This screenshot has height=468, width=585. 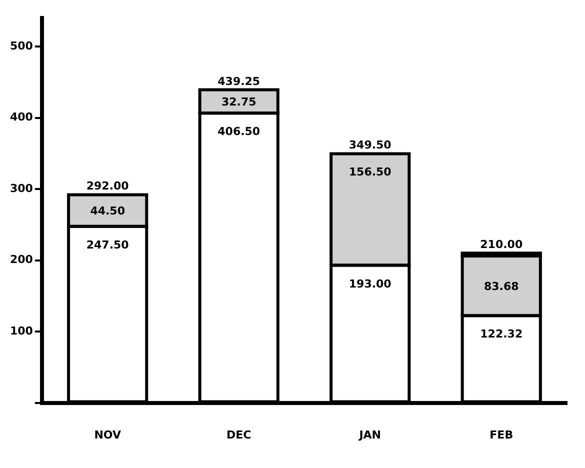 I want to click on y-tick-label: 500, so click(x=22, y=45).